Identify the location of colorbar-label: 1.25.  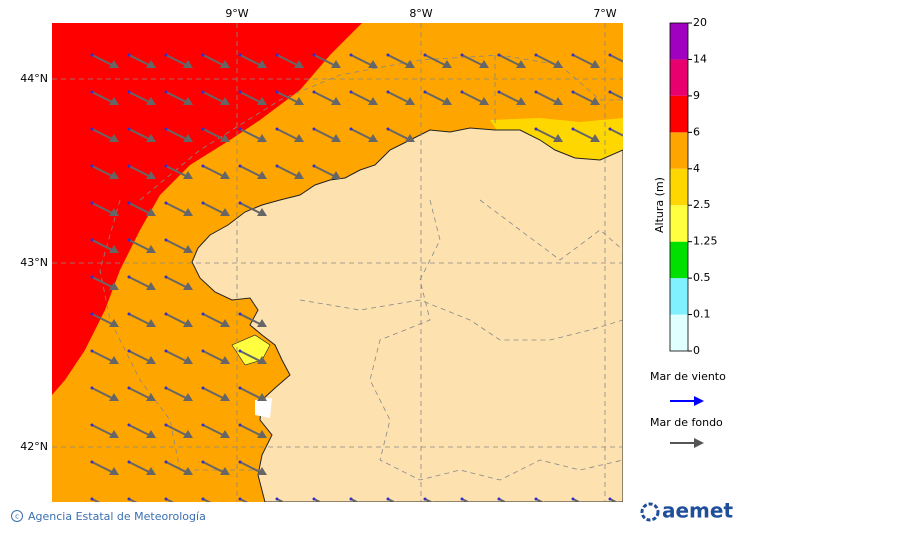
(705, 241).